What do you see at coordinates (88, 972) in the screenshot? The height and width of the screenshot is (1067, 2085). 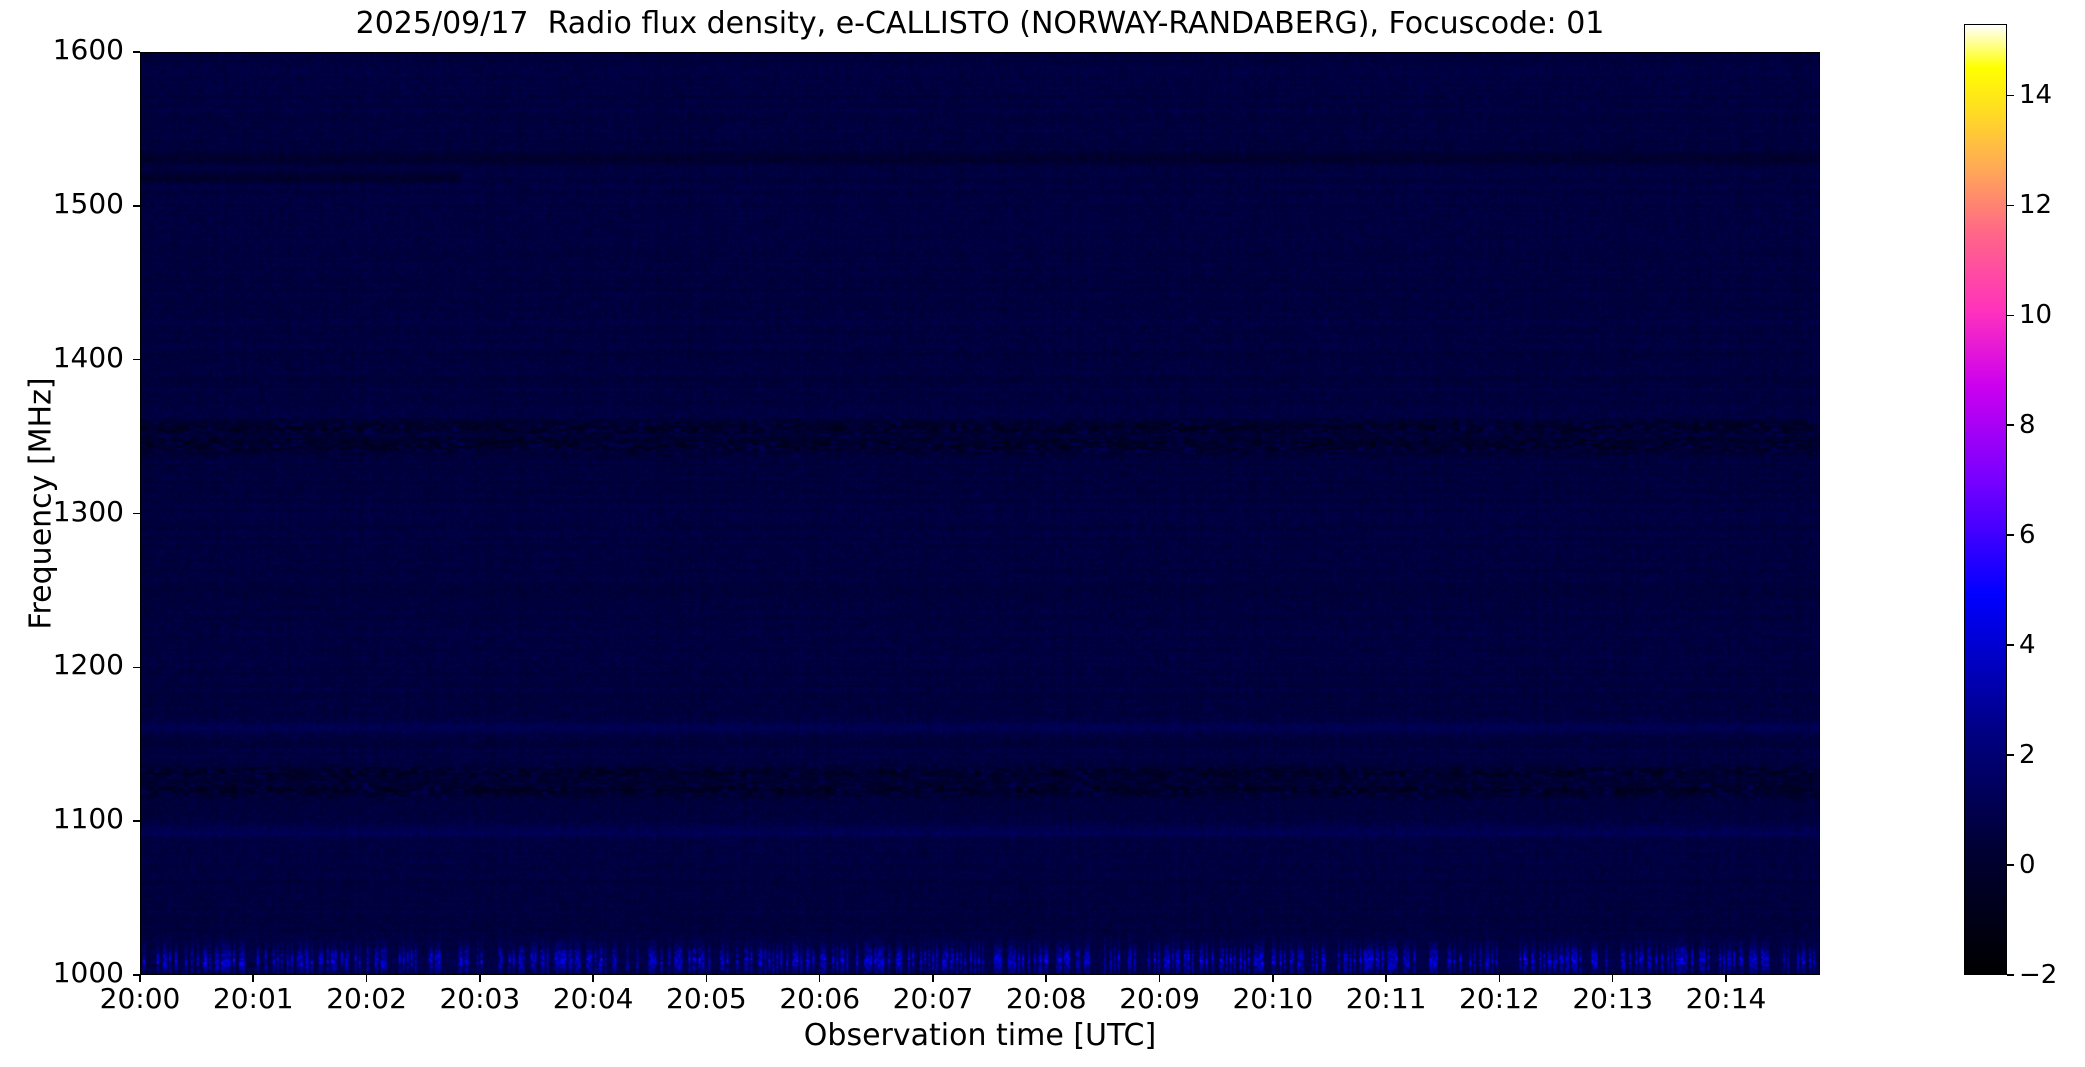 I see `y-tick-label: 1000` at bounding box center [88, 972].